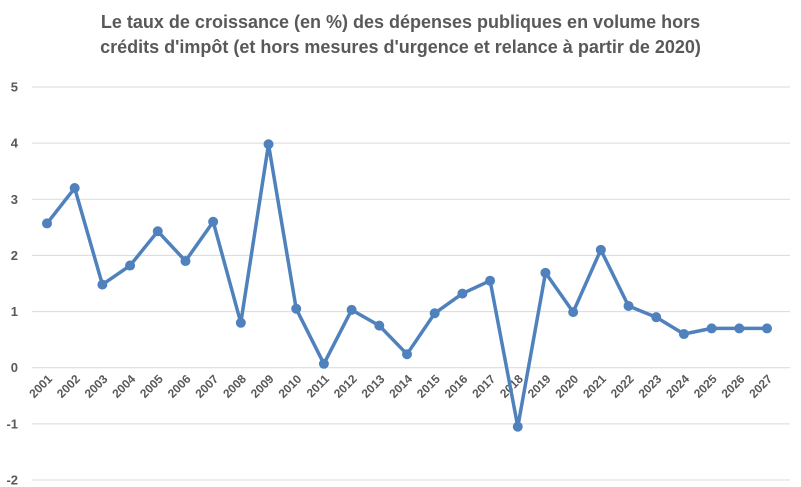 Image resolution: width=801 pixels, height=487 pixels. Describe the element at coordinates (428, 386) in the screenshot. I see `x-tick-label: 2015` at that location.